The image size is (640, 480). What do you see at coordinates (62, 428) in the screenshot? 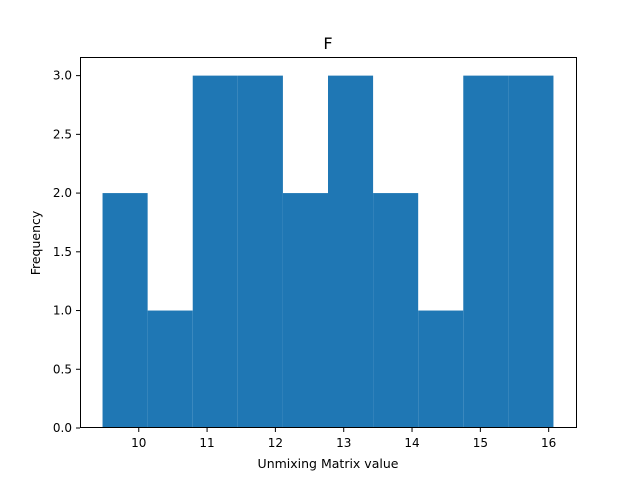
I see `y-tick-label: 0.0` at bounding box center [62, 428].